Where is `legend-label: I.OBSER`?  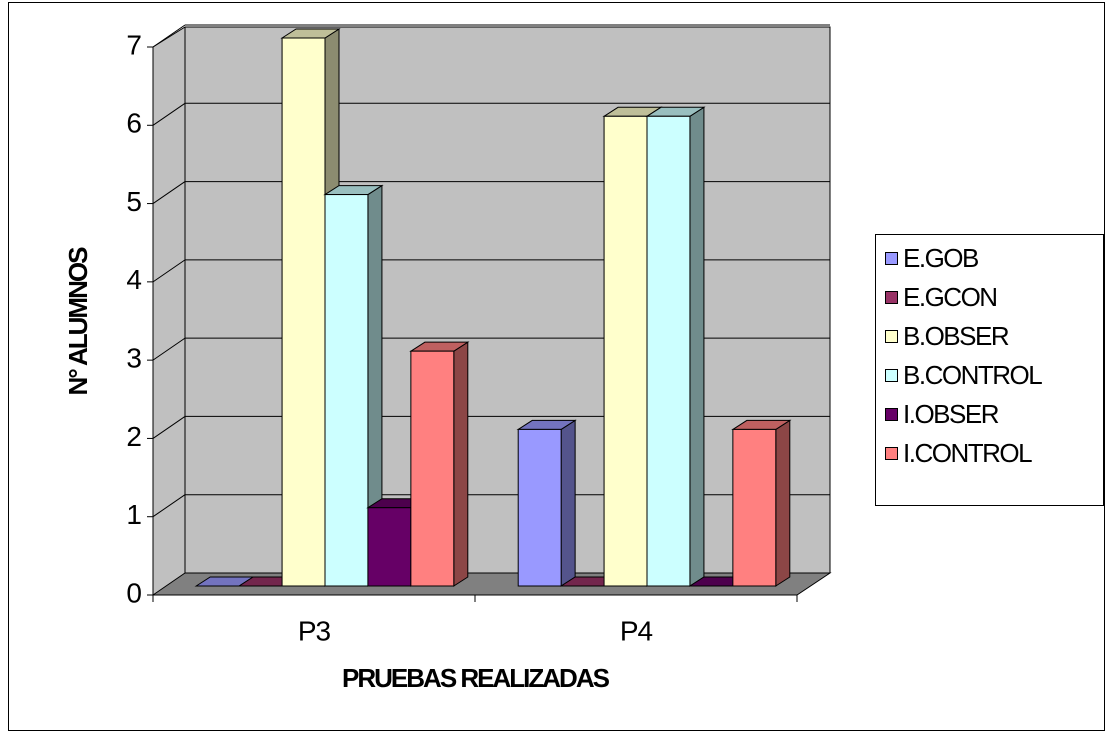 legend-label: I.OBSER is located at coordinates (951, 414).